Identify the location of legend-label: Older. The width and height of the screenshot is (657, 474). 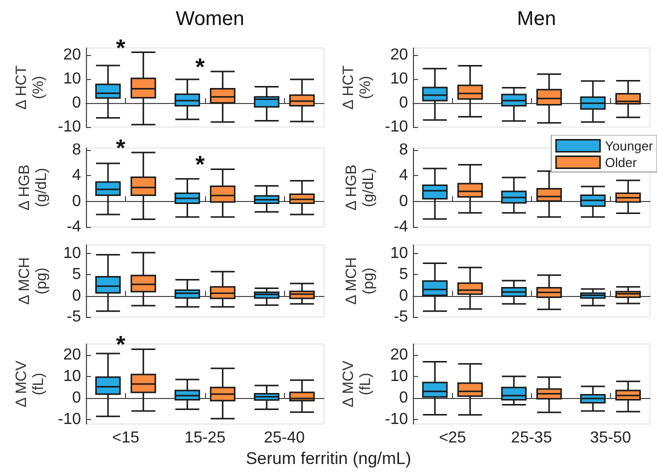
(621, 162).